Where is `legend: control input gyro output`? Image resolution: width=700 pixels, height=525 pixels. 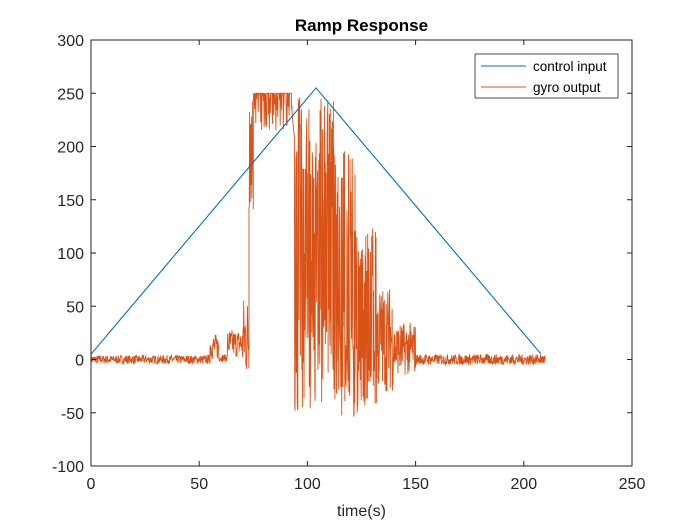 legend: control input gyro output is located at coordinates (546, 76).